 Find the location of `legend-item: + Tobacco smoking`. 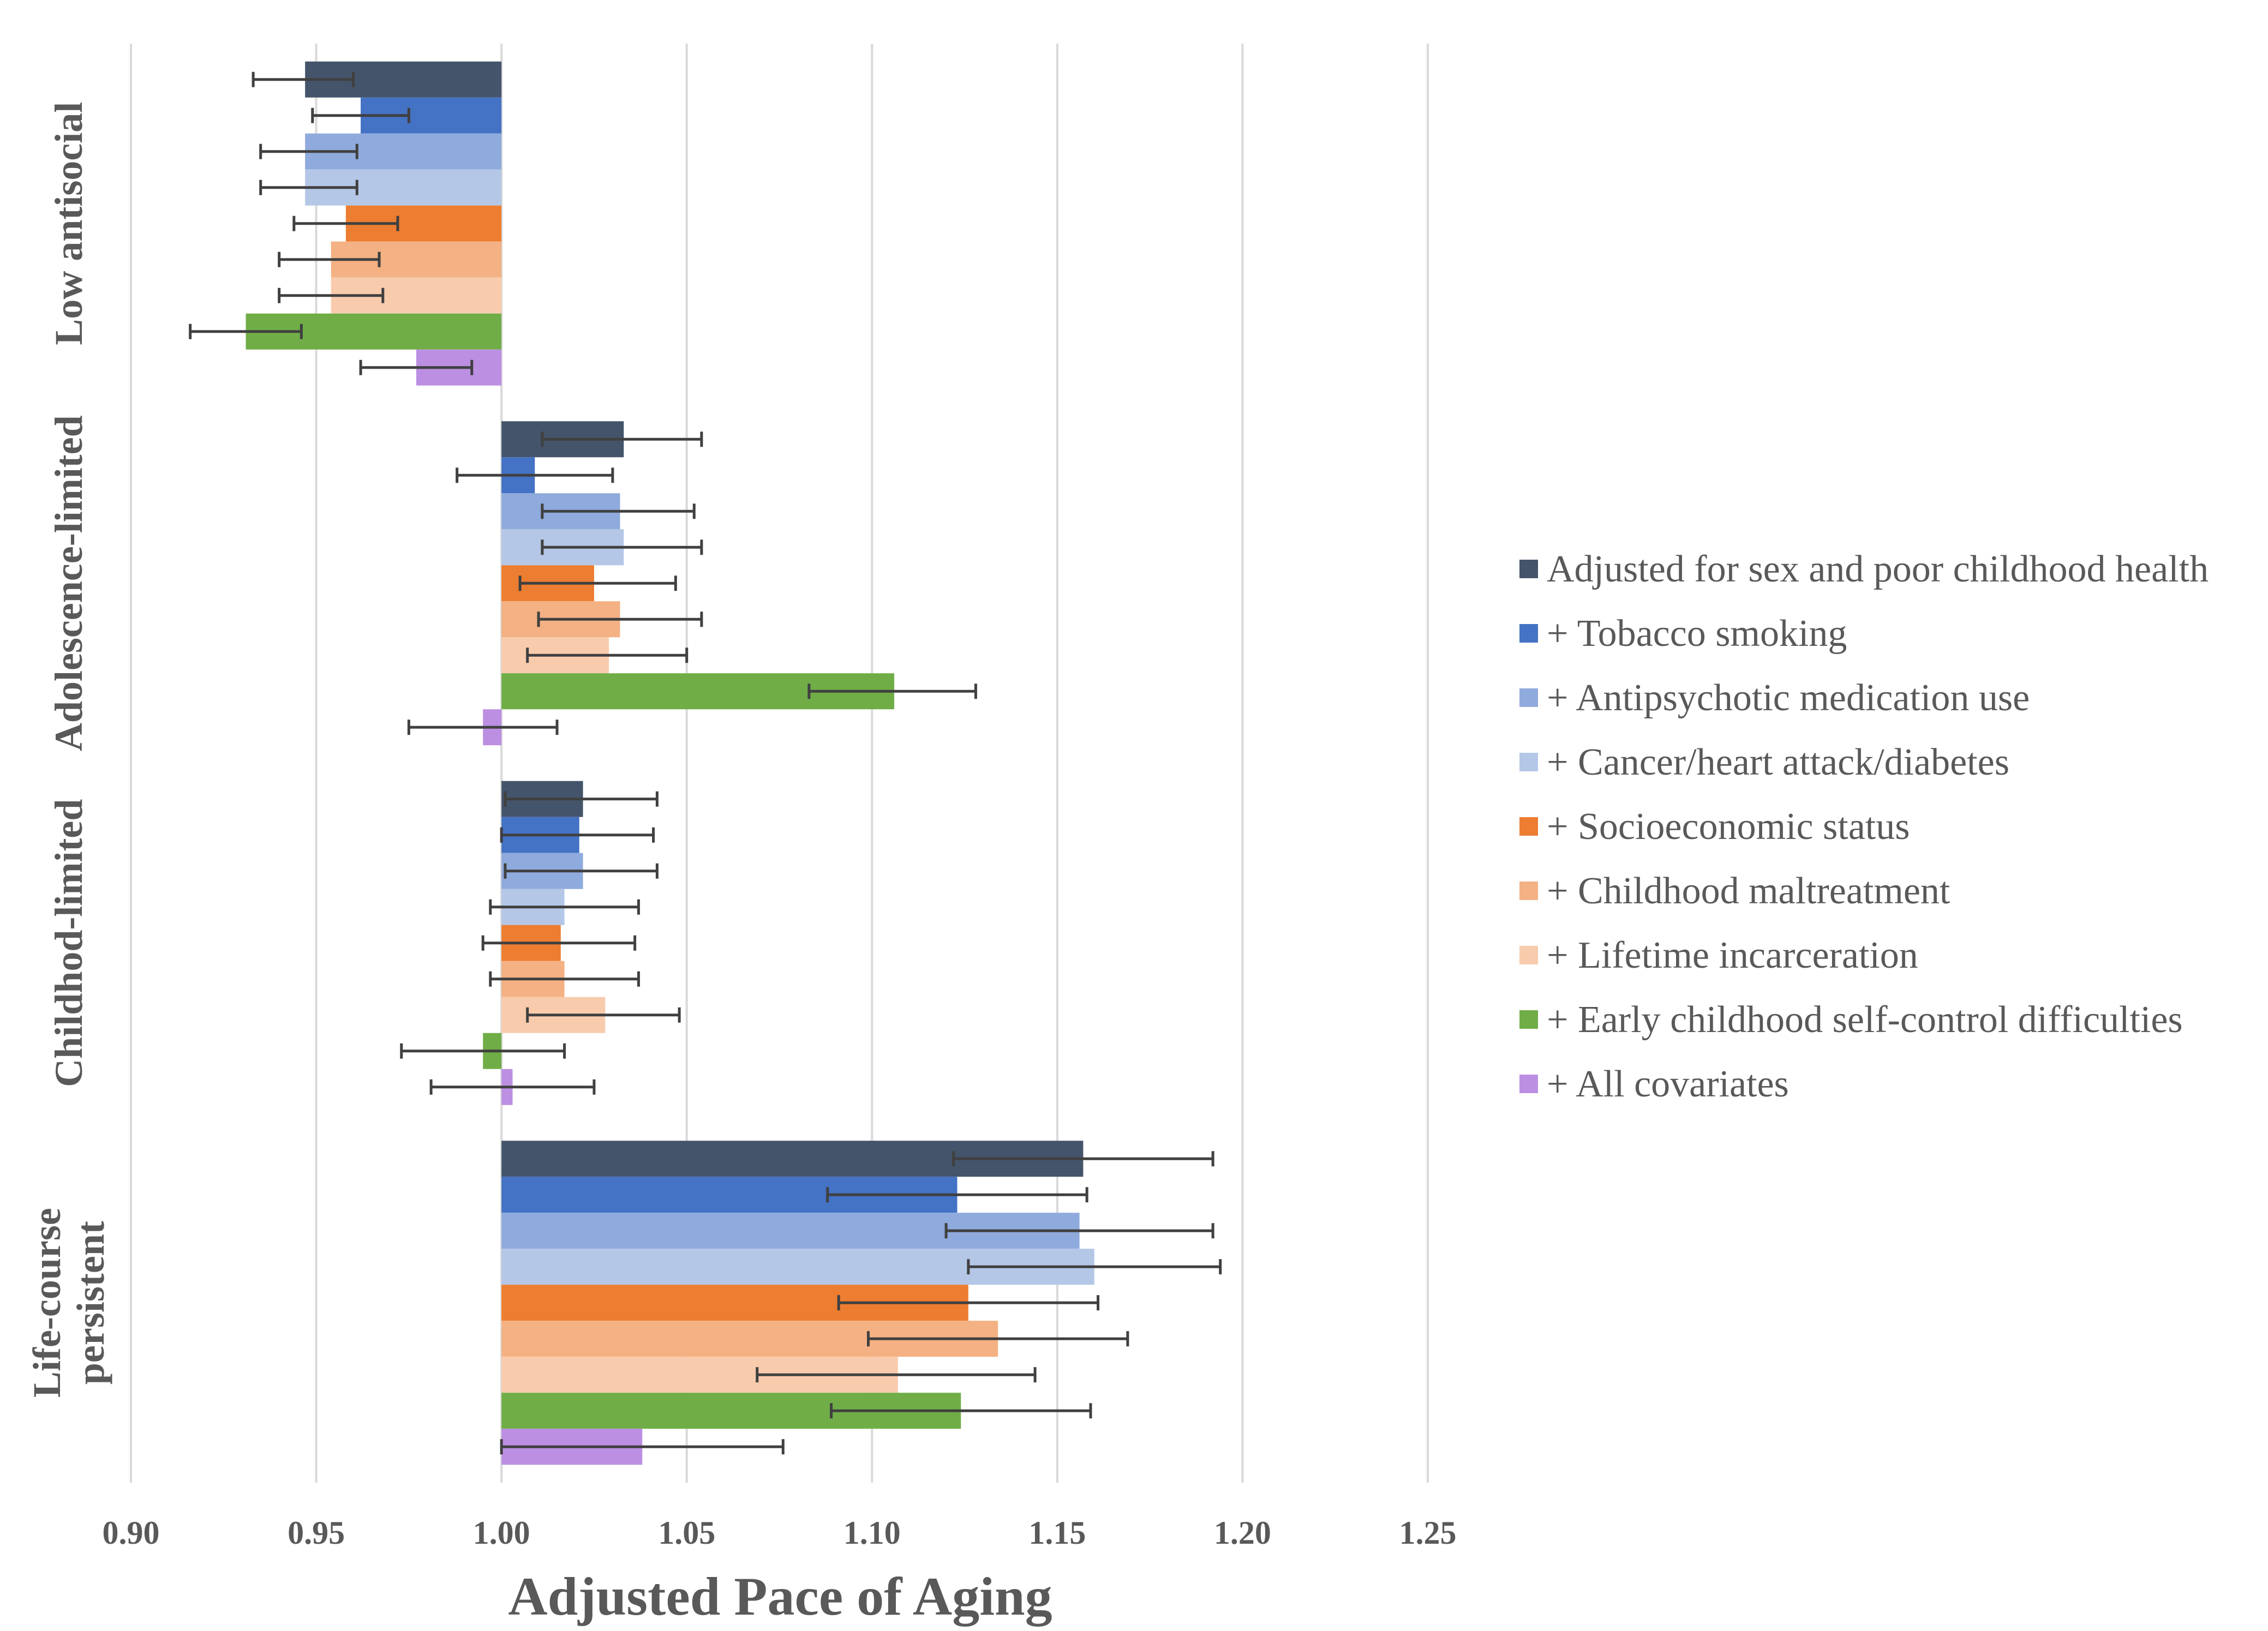

legend-item: + Tobacco smoking is located at coordinates (1683, 634).